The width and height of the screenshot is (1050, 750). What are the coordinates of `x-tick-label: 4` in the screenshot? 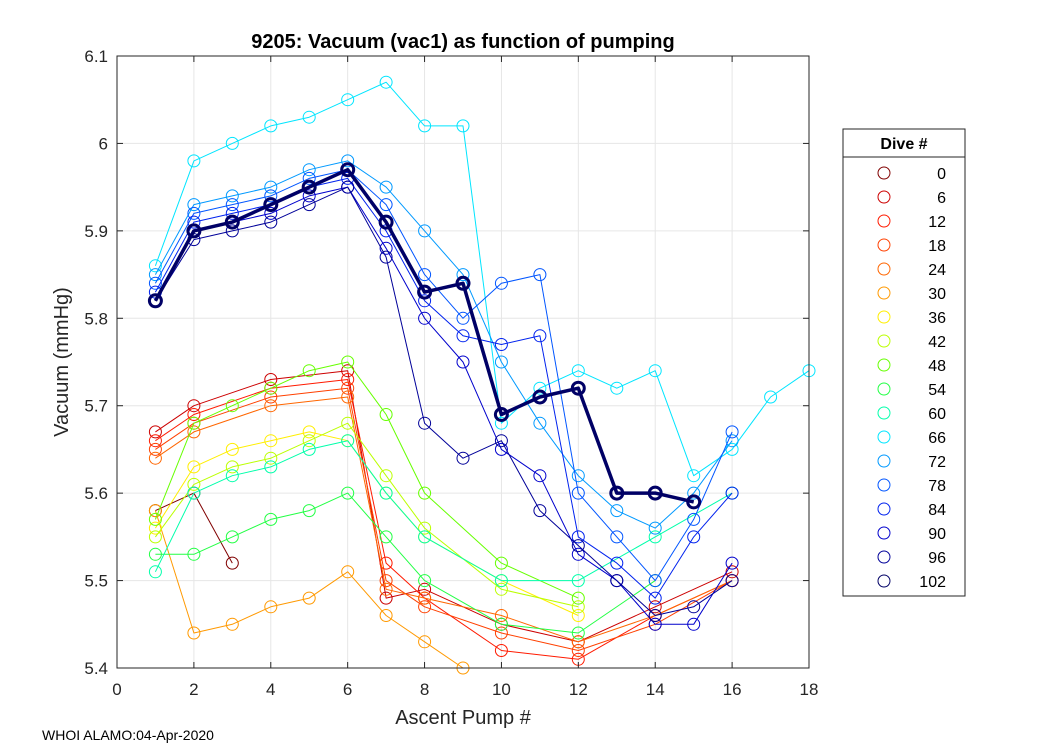 It's located at (270, 689).